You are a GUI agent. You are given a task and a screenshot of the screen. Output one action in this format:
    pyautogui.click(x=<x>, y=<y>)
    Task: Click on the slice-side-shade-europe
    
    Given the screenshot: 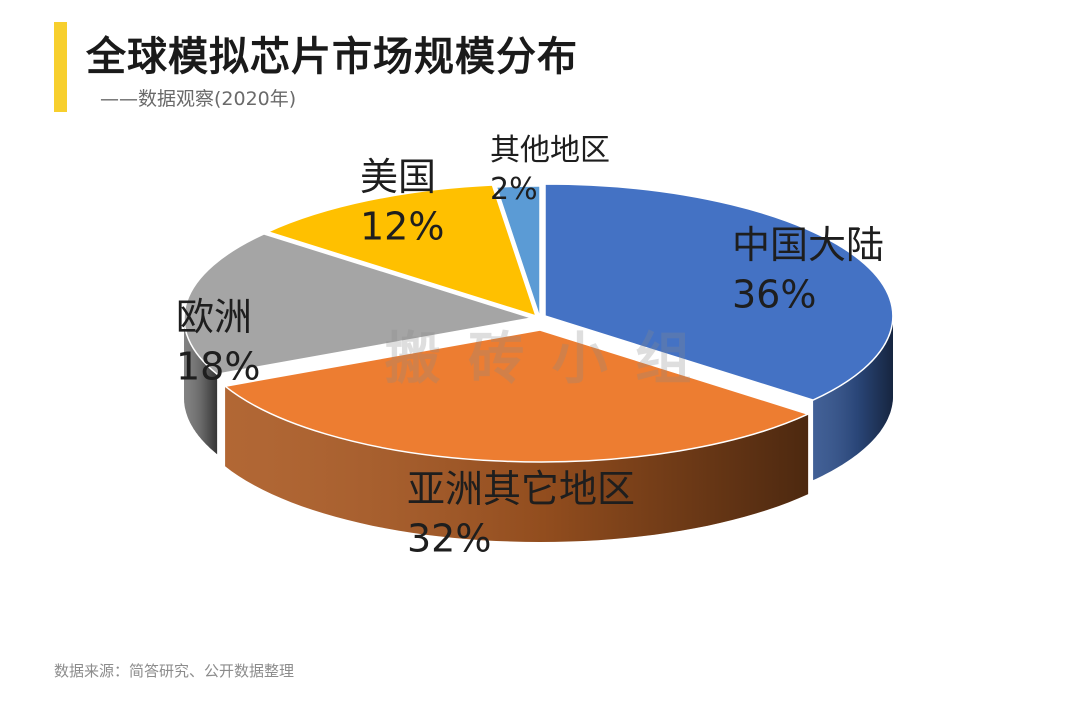 What is the action you would take?
    pyautogui.click(x=201, y=386)
    